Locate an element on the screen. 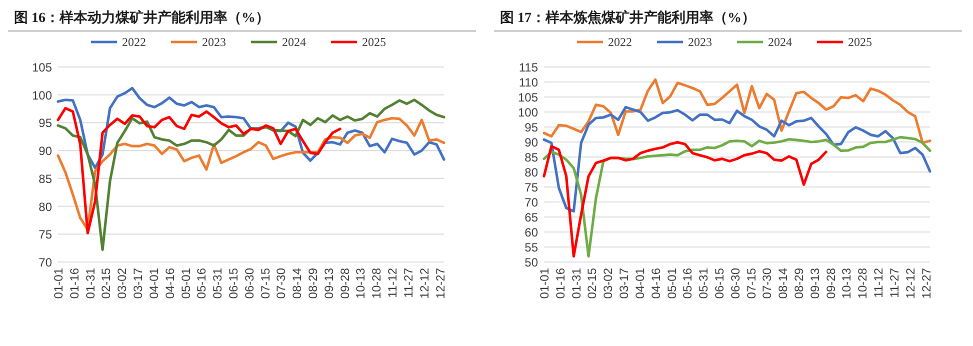  y-tick-label: 60 is located at coordinates (531, 233).